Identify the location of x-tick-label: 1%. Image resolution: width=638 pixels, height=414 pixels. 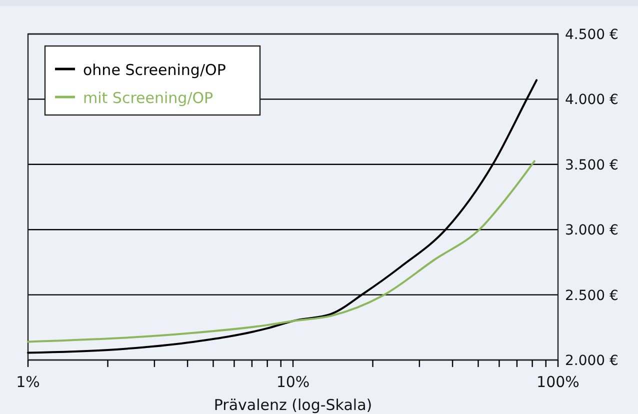
(28, 382).